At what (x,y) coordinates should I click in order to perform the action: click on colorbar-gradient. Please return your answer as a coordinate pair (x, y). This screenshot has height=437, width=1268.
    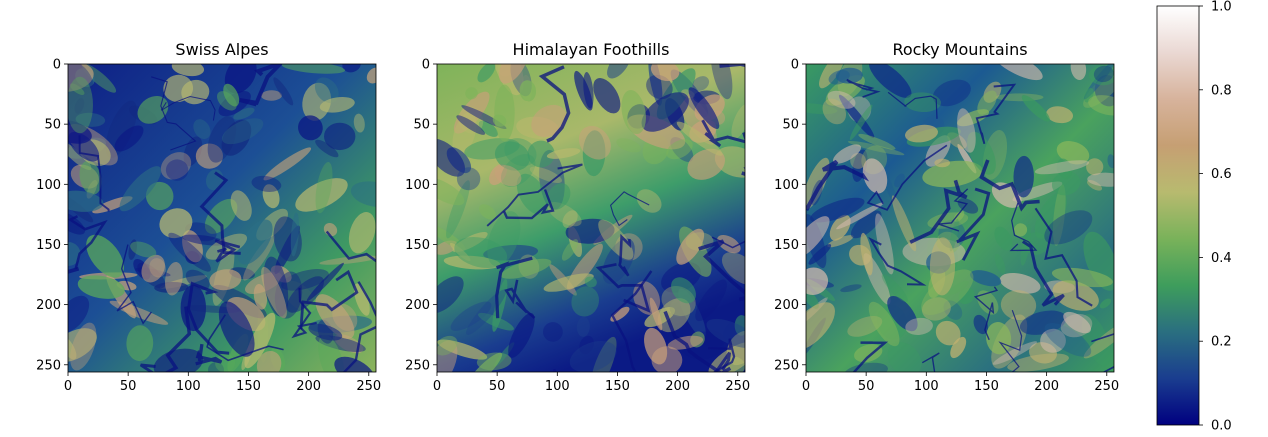
    Looking at the image, I should click on (1178, 215).